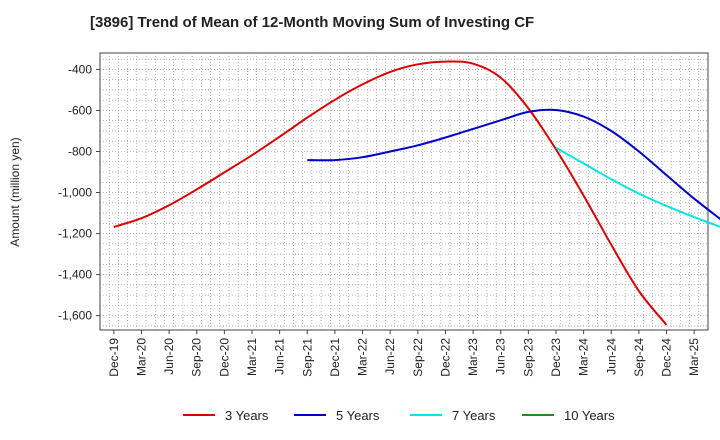  I want to click on x-tick-label: Mar-22, so click(363, 357).